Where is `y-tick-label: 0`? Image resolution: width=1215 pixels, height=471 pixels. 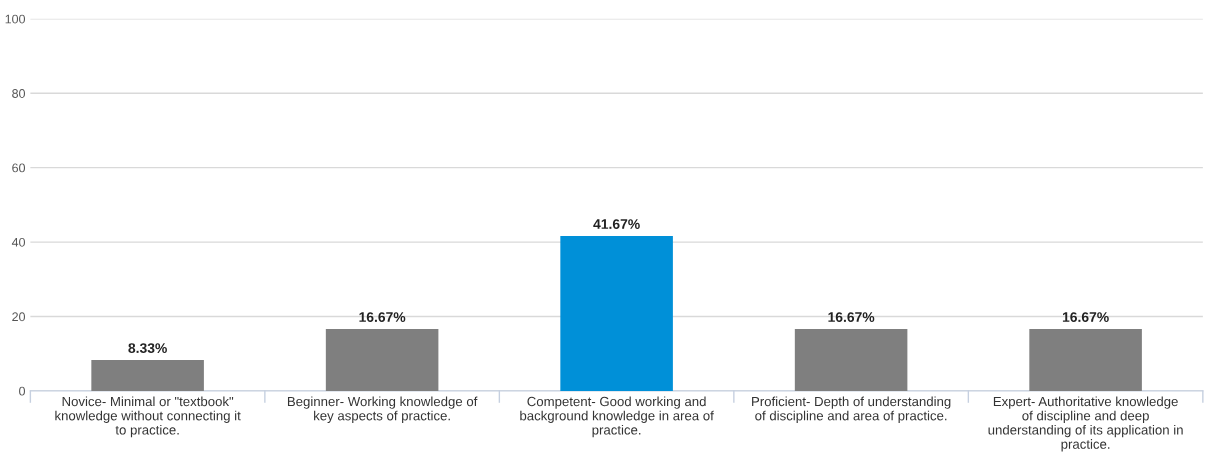 y-tick-label: 0 is located at coordinates (22, 391).